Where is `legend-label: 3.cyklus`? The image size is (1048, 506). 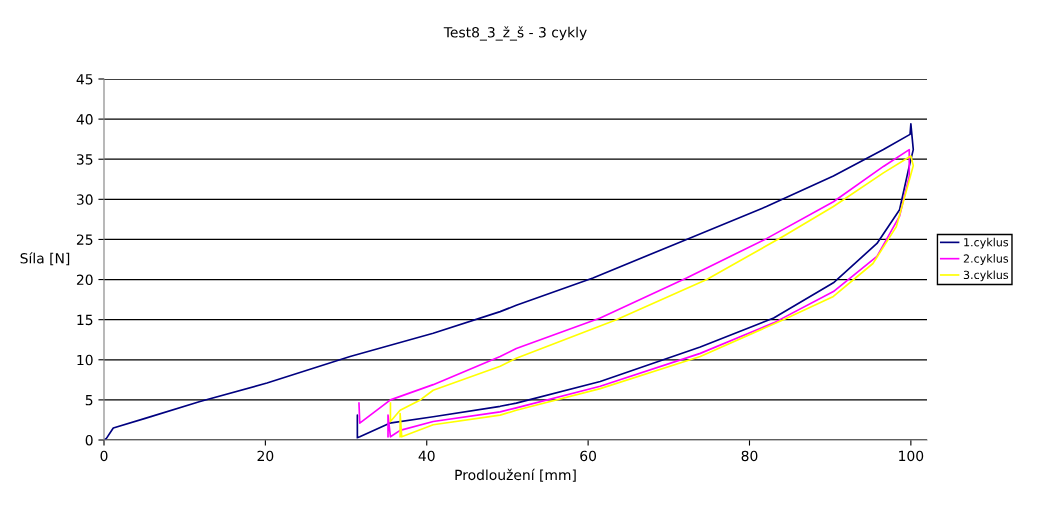 legend-label: 3.cyklus is located at coordinates (986, 276).